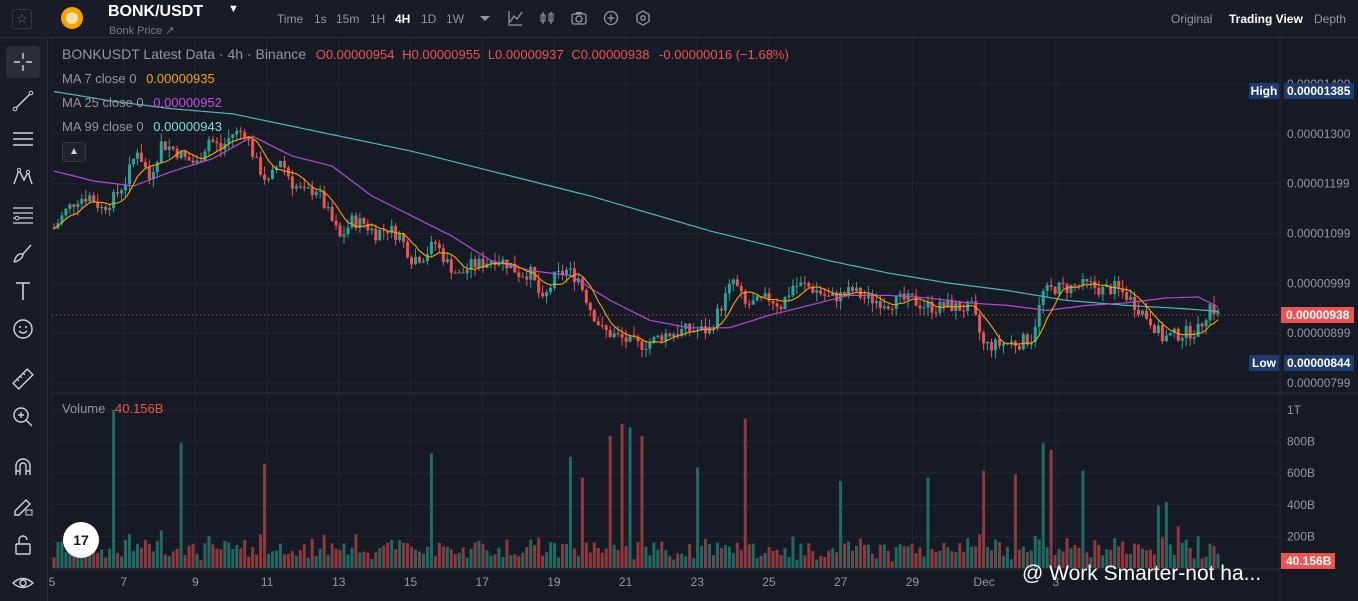 The width and height of the screenshot is (1358, 601). I want to click on crosshair-tool, so click(23, 62).